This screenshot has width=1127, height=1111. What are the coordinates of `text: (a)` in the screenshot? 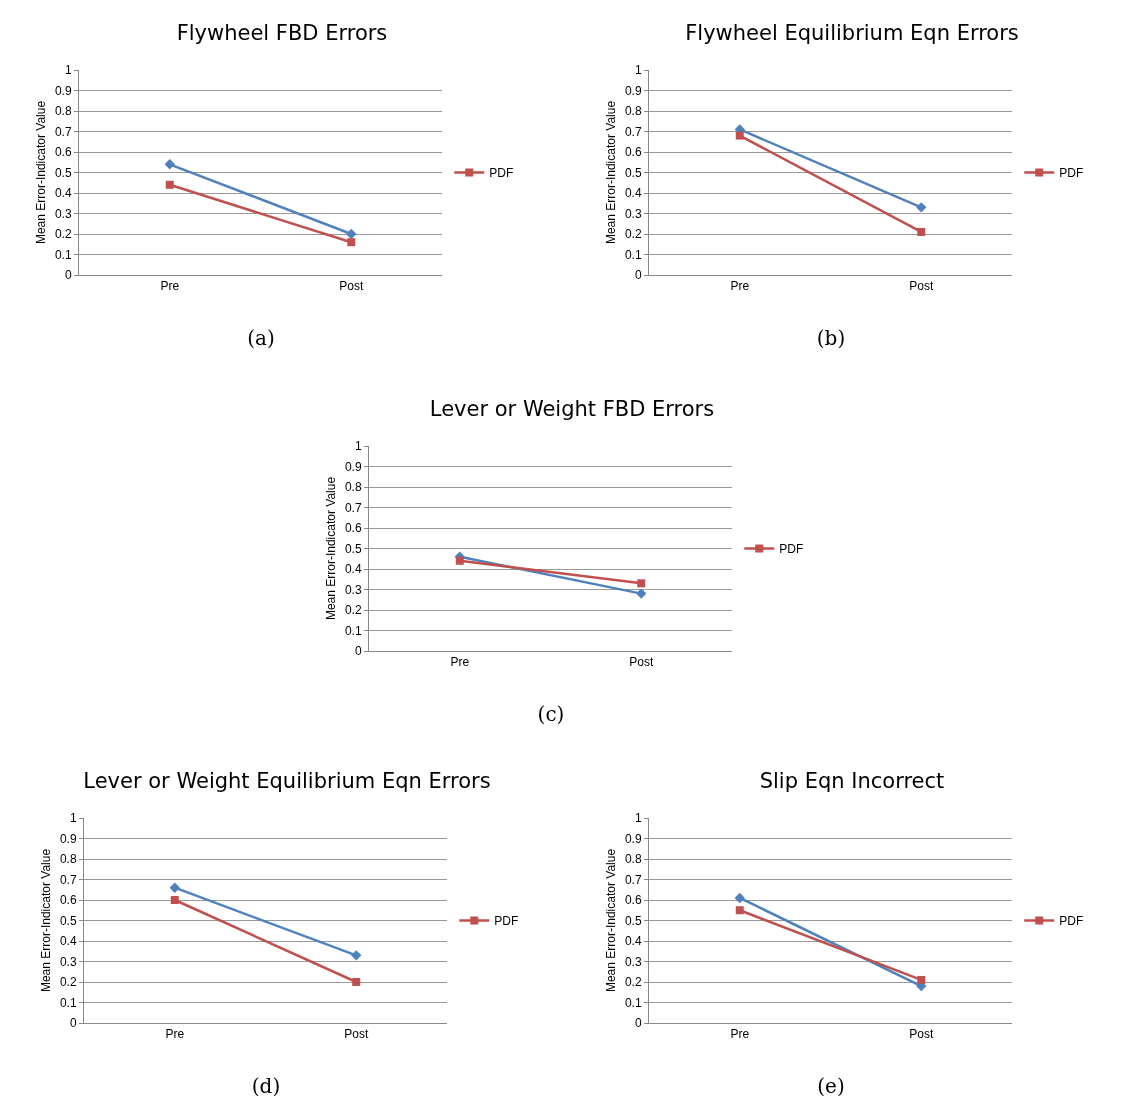 It's located at (261, 338).